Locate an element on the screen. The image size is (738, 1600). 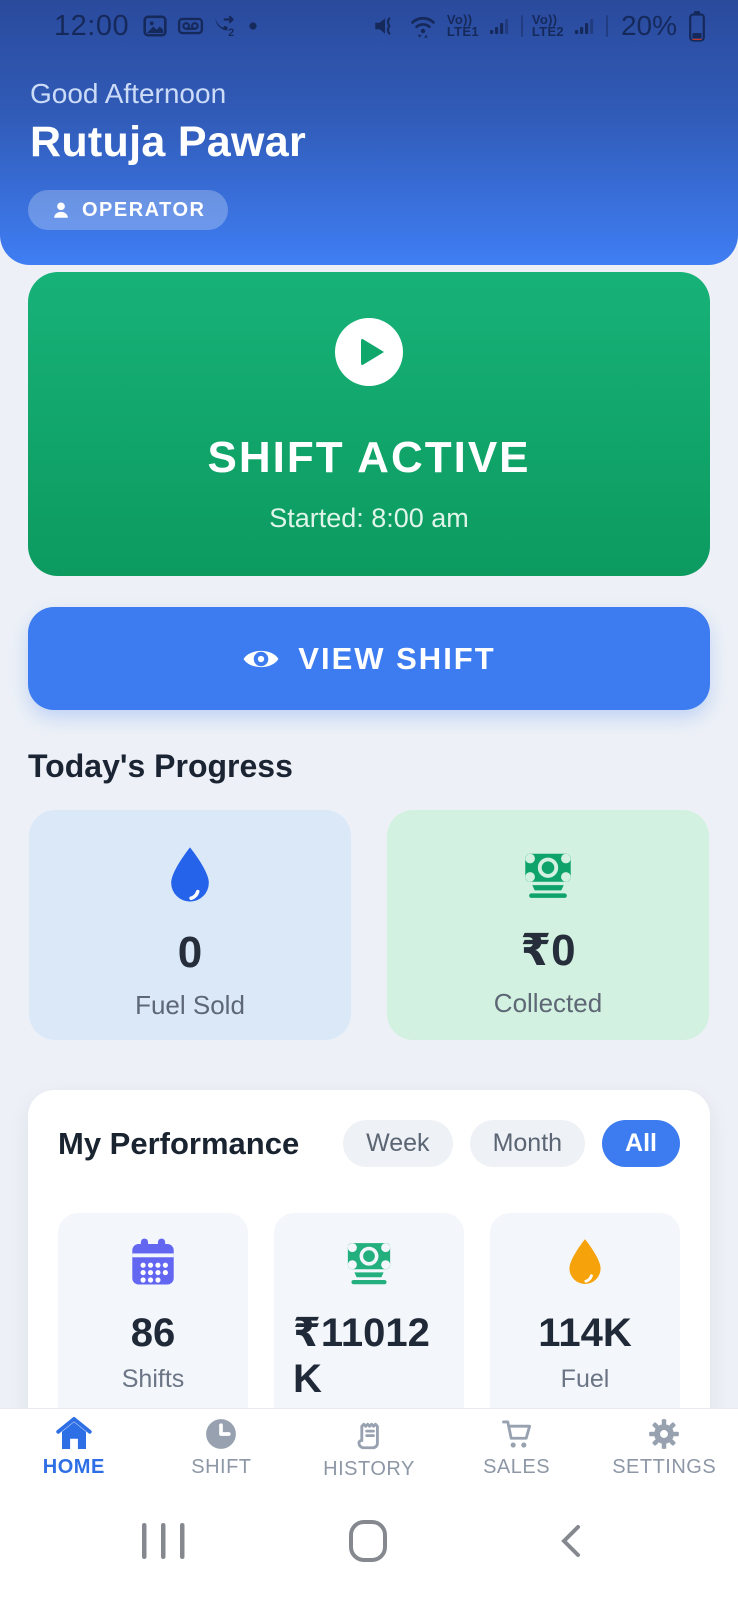
todays-progress-title: Today's Progress is located at coordinates (160, 766).